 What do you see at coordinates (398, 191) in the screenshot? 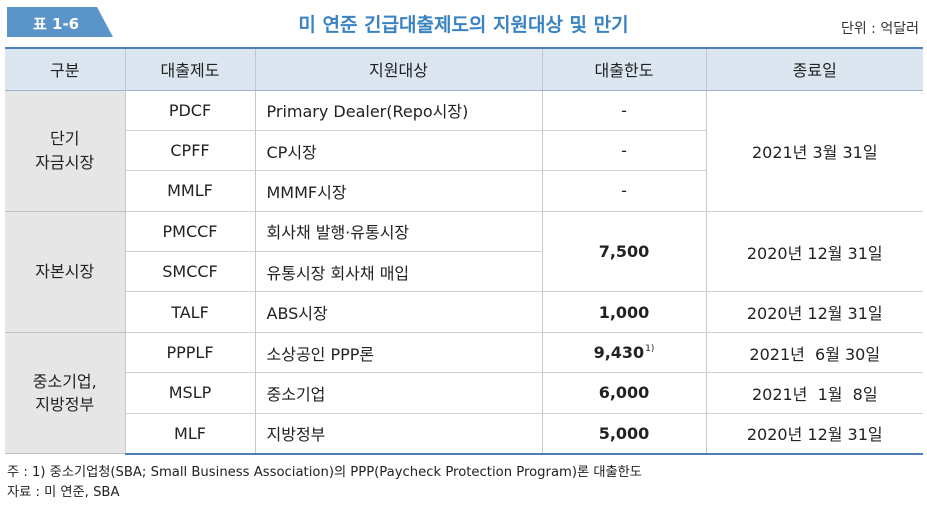
I see `target-cell: MMMF시장` at bounding box center [398, 191].